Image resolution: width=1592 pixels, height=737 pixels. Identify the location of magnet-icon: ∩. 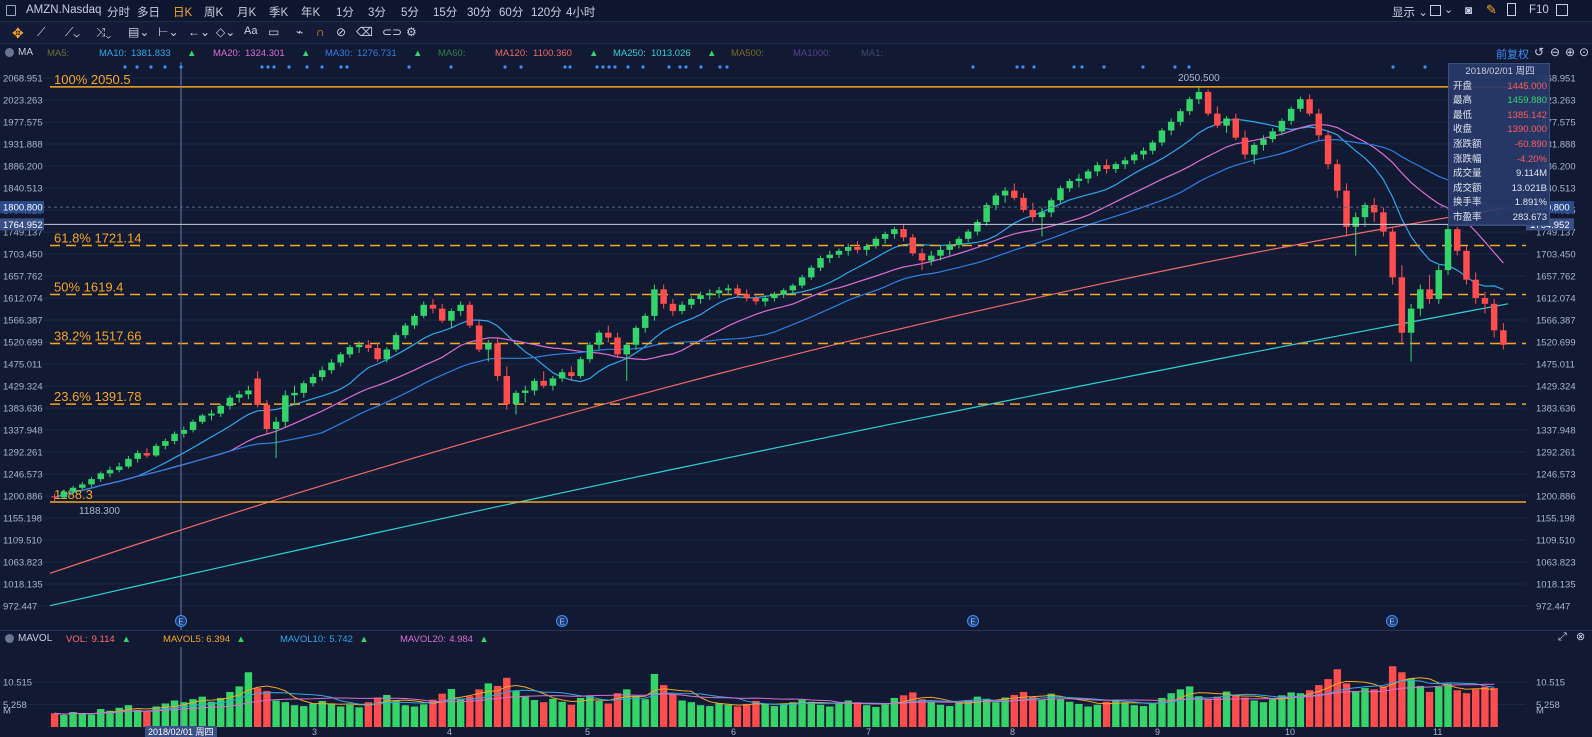
(320, 32).